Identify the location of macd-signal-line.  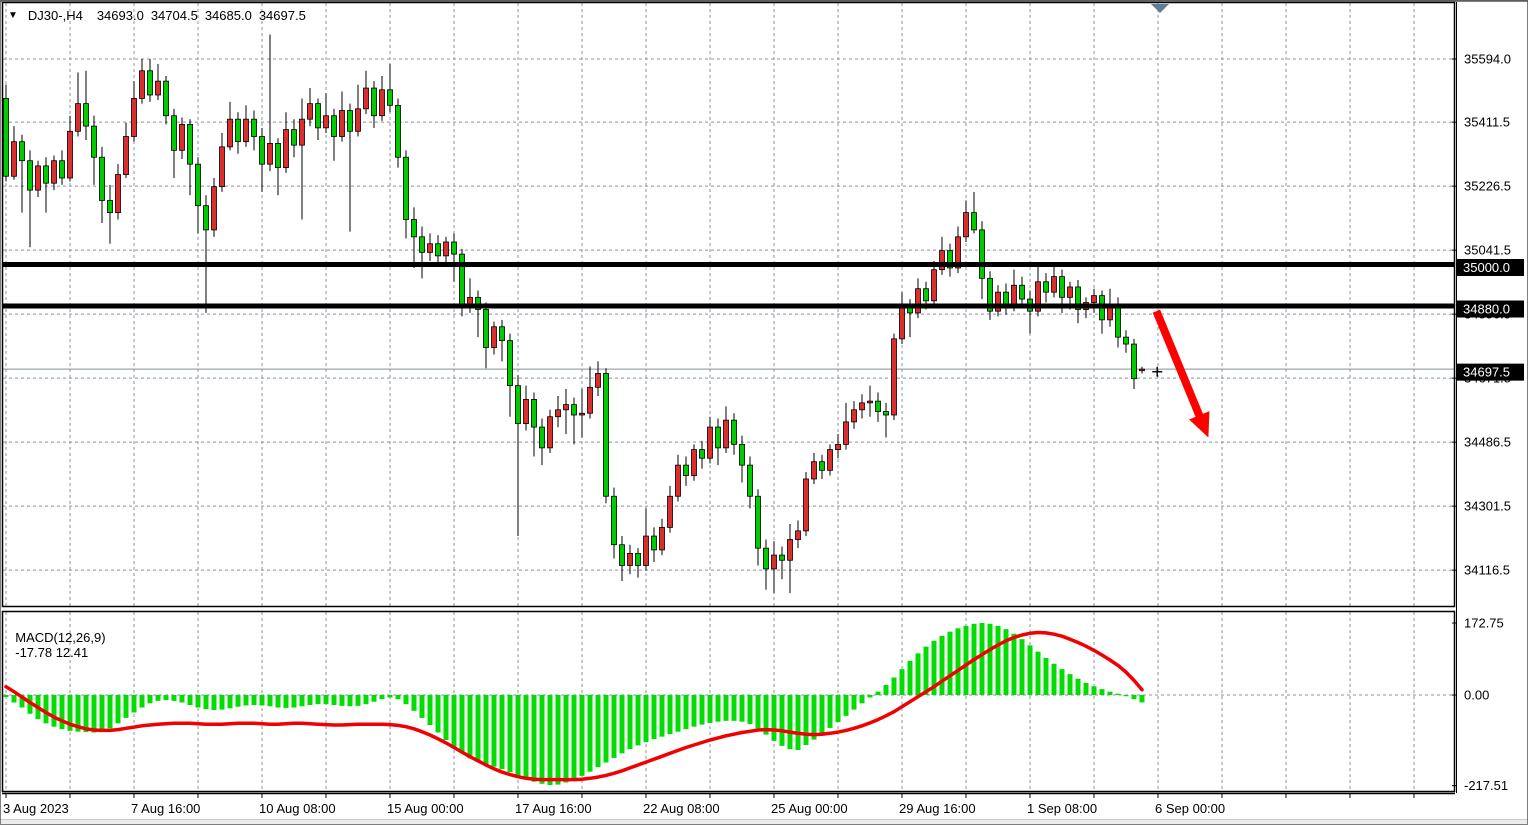
(574, 706).